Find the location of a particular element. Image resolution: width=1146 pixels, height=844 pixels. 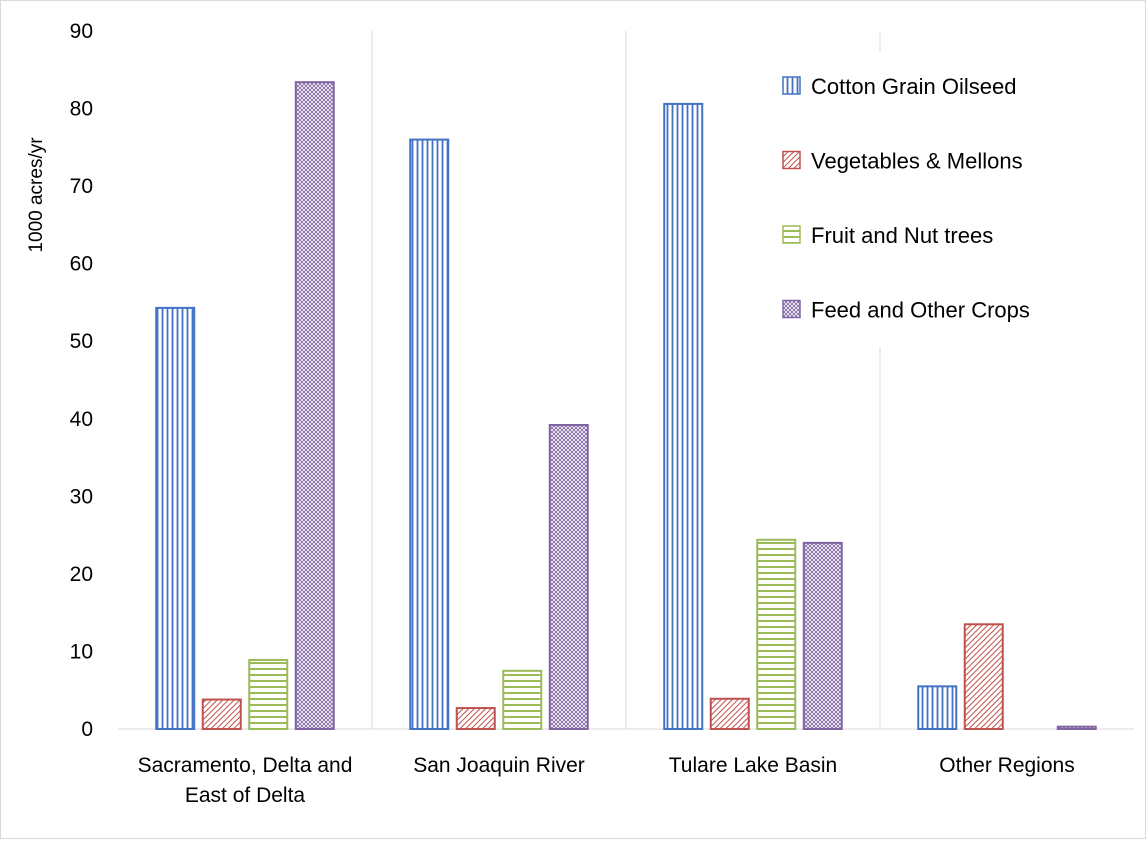

y-axis-title: 1000 acres/yr is located at coordinates (36, 195).